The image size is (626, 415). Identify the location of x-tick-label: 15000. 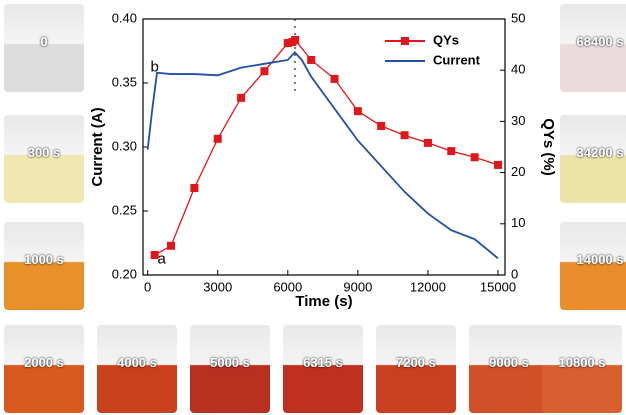
(498, 286).